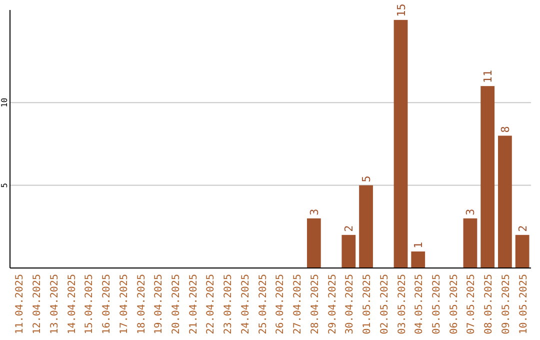  Describe the element at coordinates (54, 304) in the screenshot. I see `x-tick-label: 13.04.2025` at that location.